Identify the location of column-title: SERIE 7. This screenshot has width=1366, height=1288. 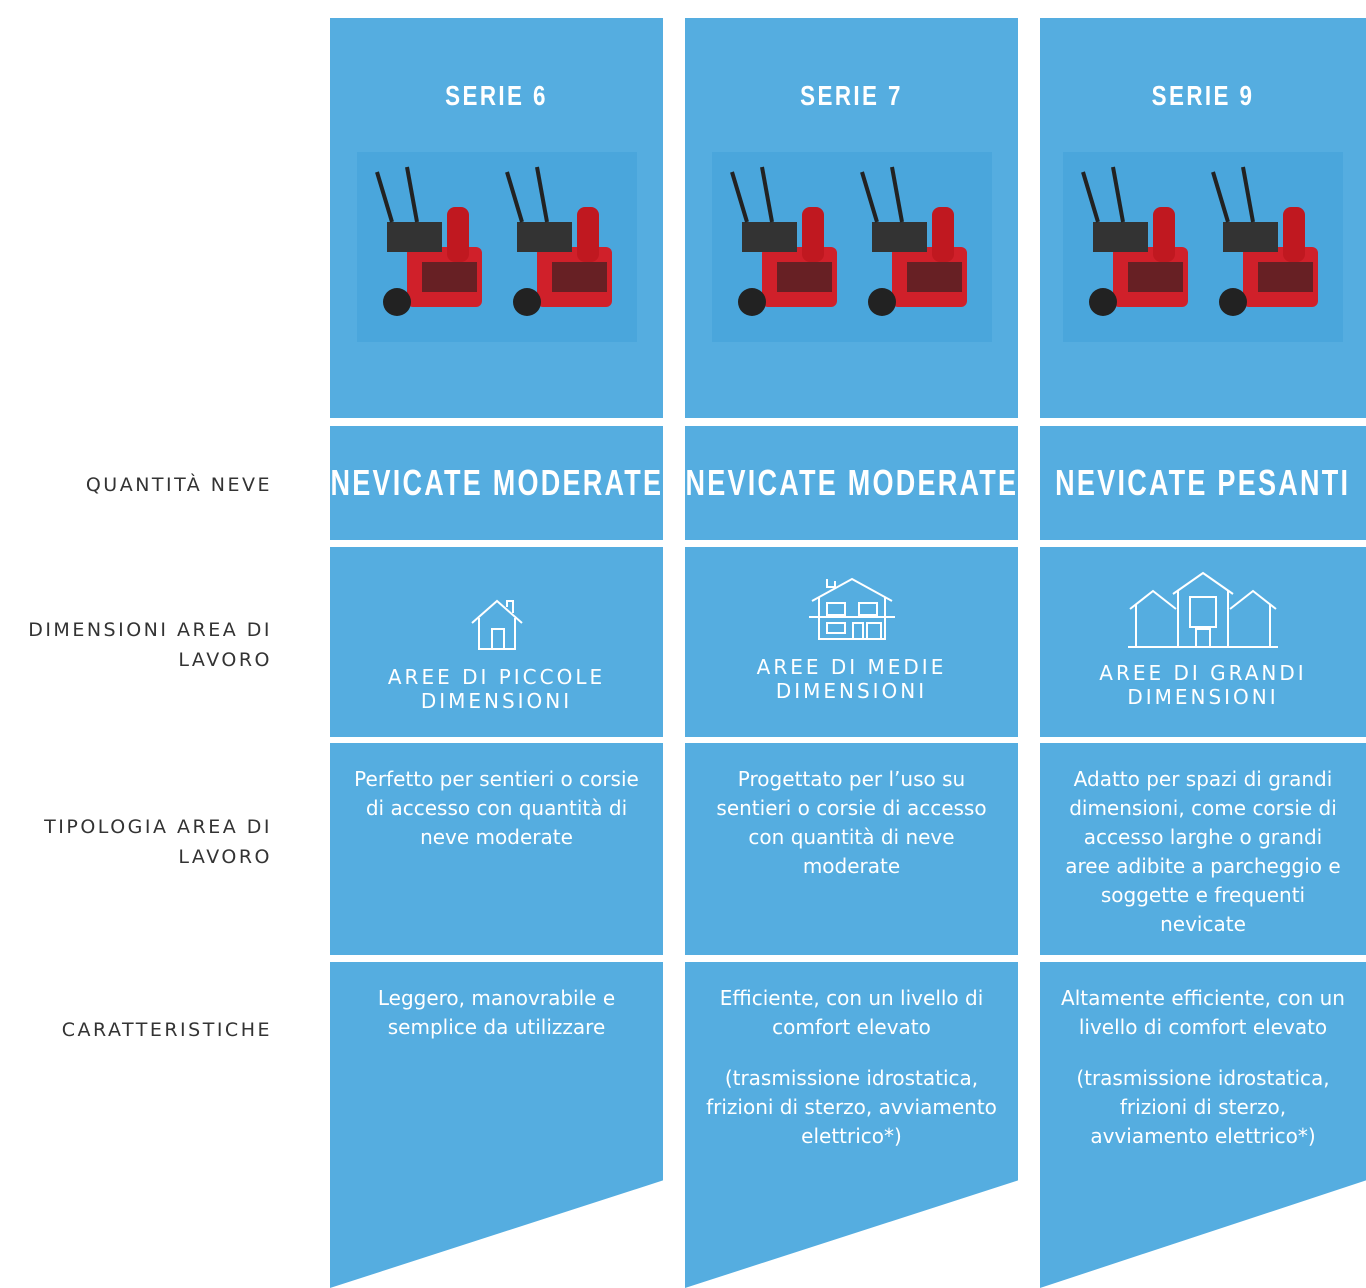
(851, 95).